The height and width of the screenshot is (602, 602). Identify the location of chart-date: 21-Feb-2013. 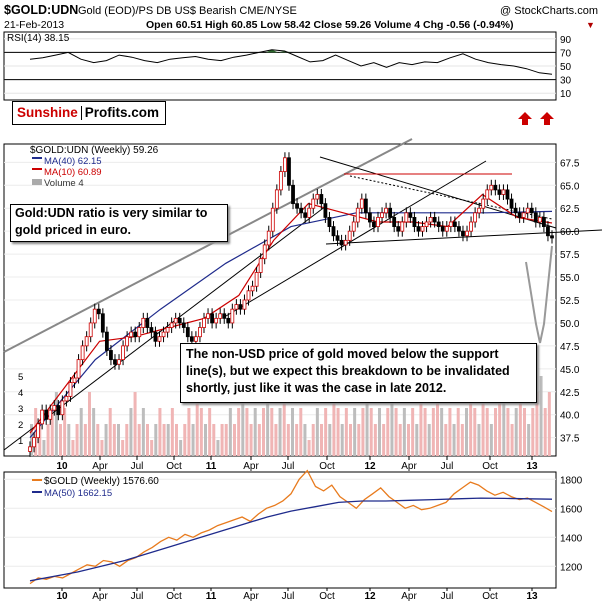
(34, 25).